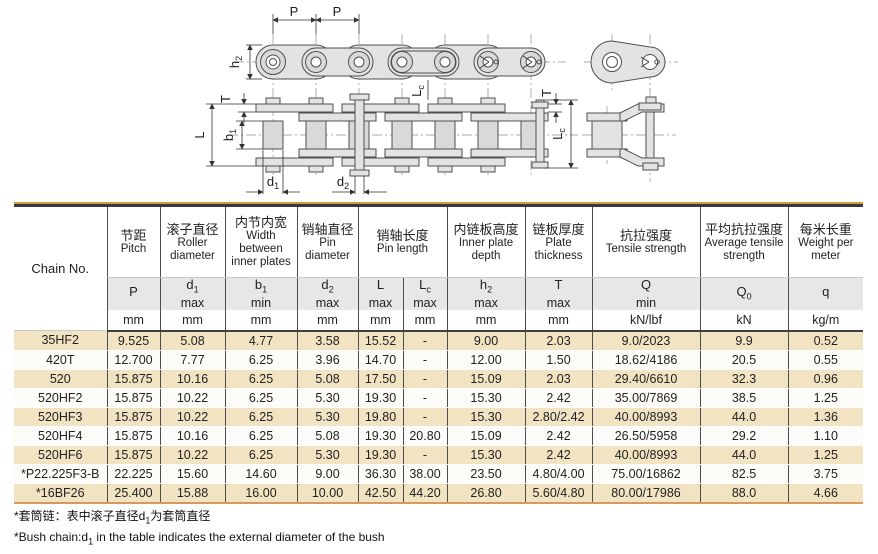 Image resolution: width=878 pixels, height=554 pixels. I want to click on value-cell: 29.40/6610, so click(646, 379).